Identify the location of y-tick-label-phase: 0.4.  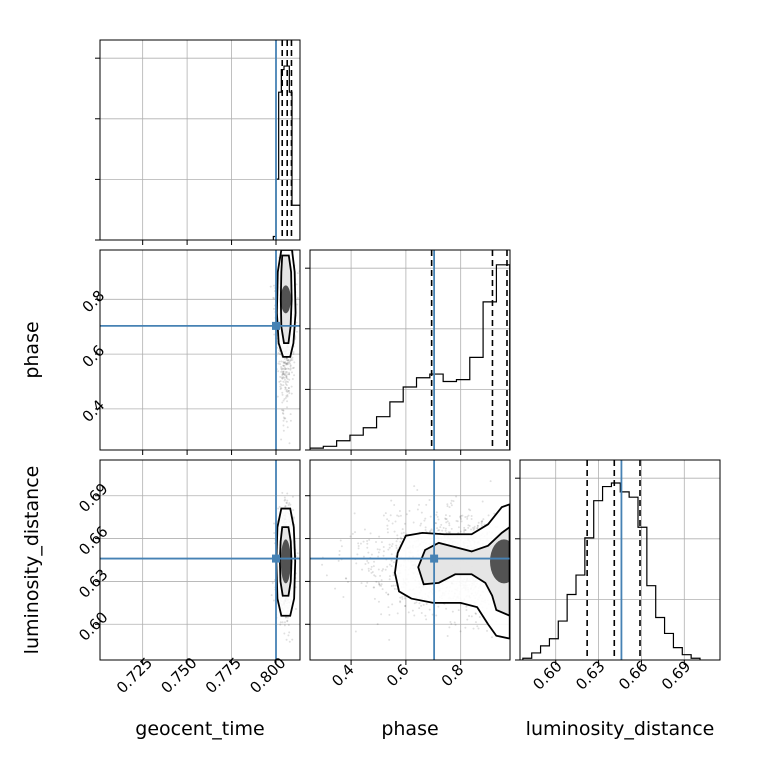
(94, 411).